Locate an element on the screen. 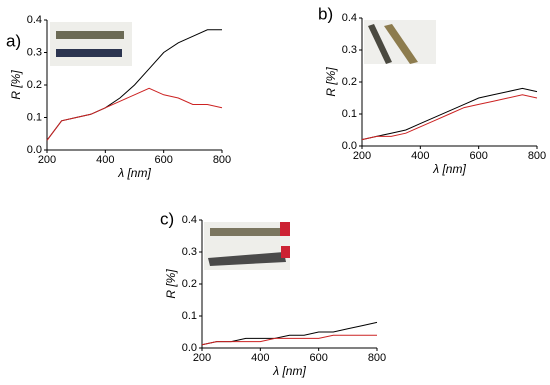  panel-label: a) is located at coordinates (13, 40).